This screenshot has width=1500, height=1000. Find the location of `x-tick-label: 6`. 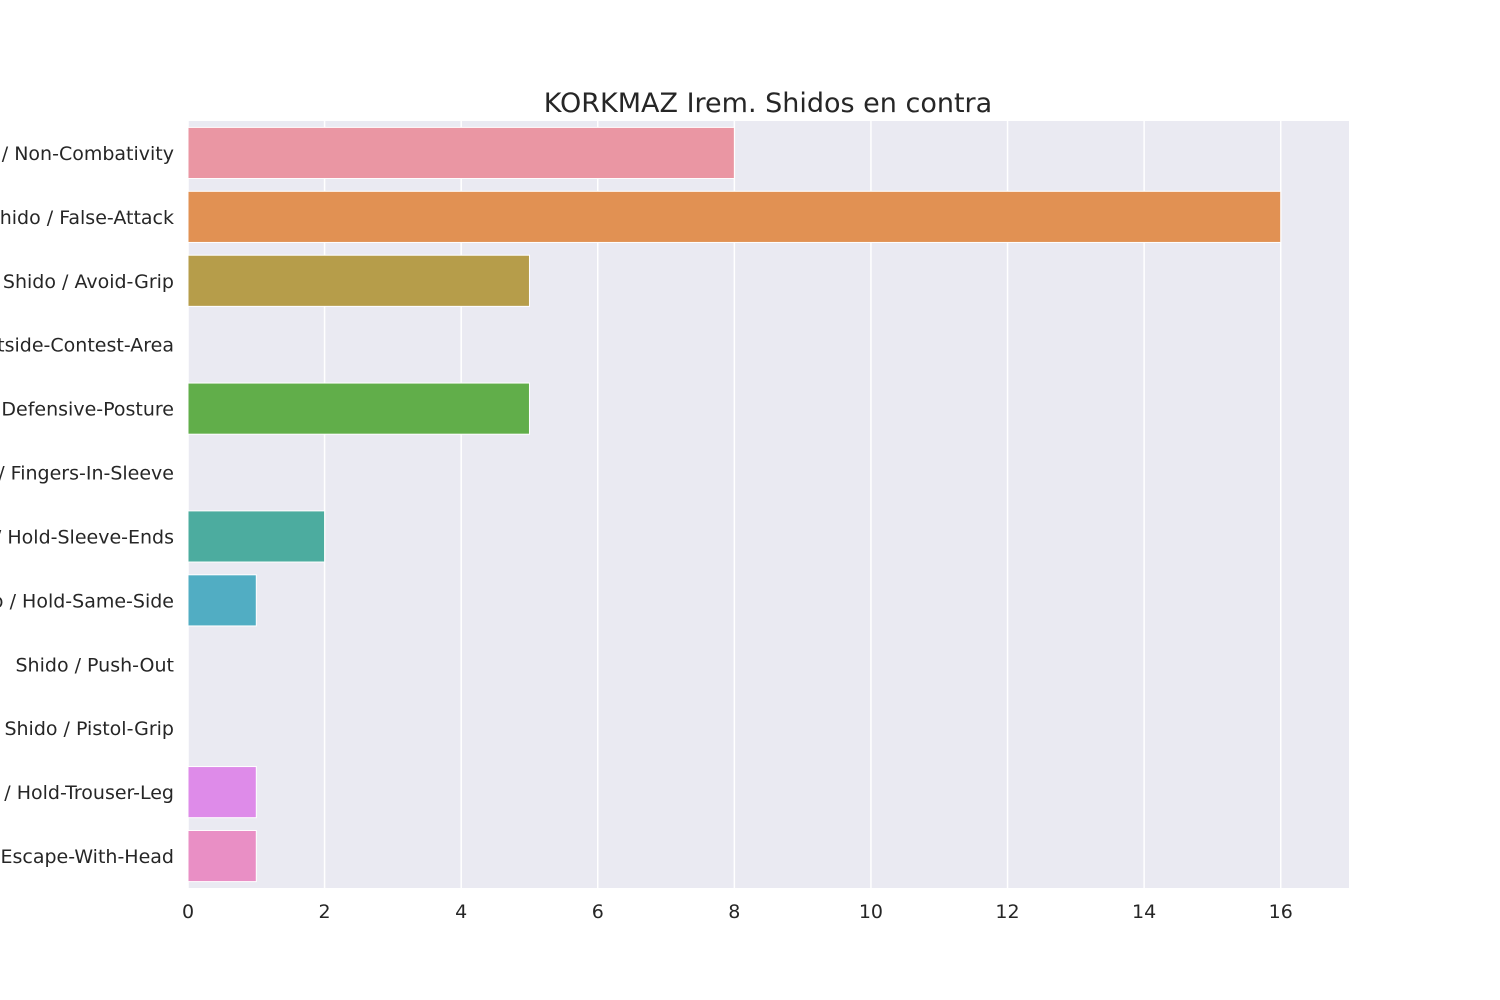

x-tick-label: 6 is located at coordinates (598, 912).